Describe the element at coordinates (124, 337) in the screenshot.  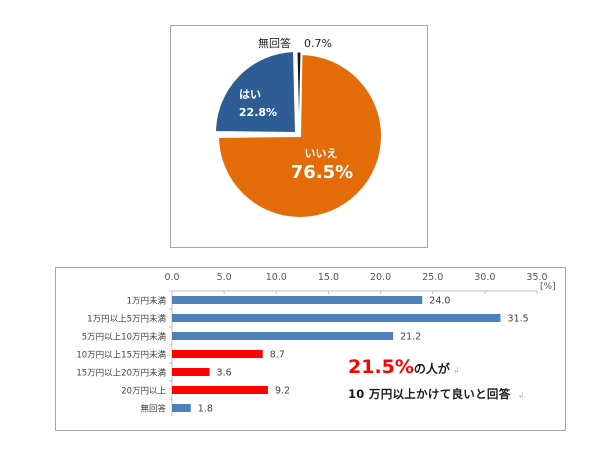
I see `category-label: 5万円以上10万円未満` at that location.